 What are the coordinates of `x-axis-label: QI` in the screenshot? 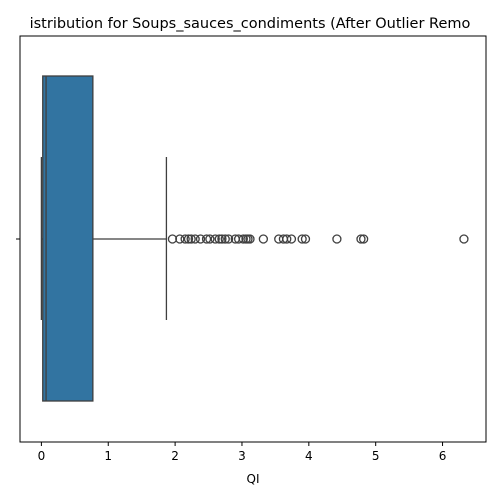 It's located at (253, 479).